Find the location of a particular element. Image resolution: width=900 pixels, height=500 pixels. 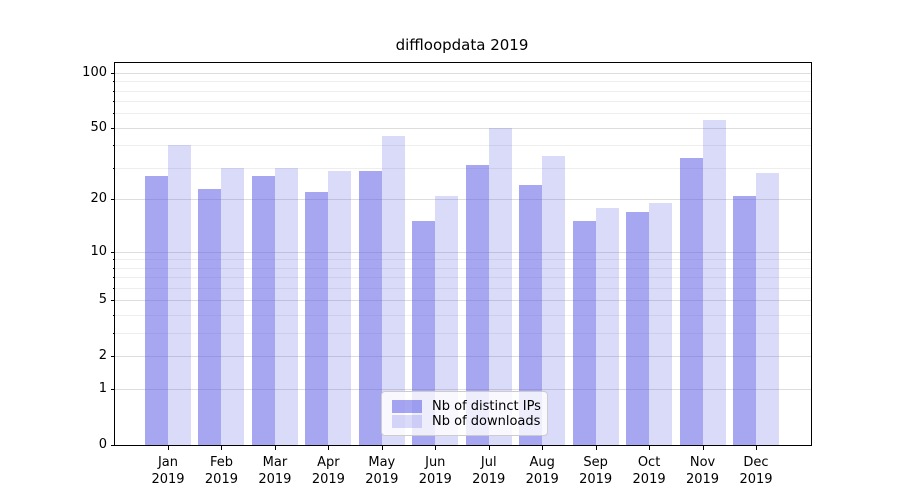

y-tick-label: 2 is located at coordinates (102, 356).